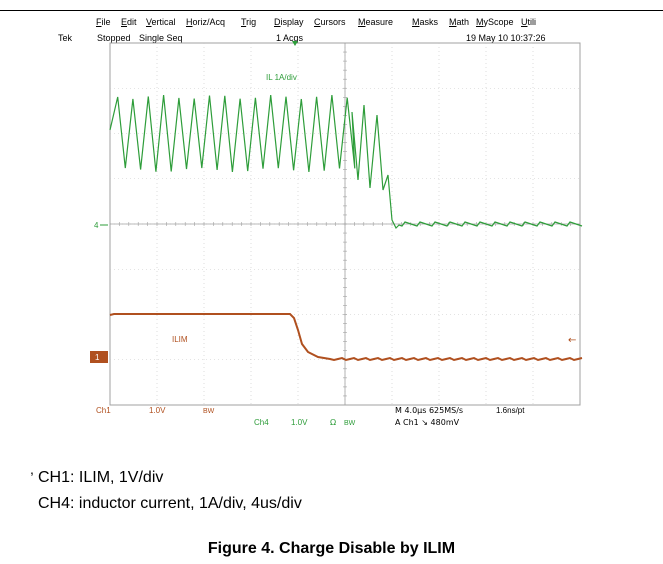 This screenshot has height=564, width=663. Describe the element at coordinates (96, 225) in the screenshot. I see `ch4-ground-marker: 4` at that location.